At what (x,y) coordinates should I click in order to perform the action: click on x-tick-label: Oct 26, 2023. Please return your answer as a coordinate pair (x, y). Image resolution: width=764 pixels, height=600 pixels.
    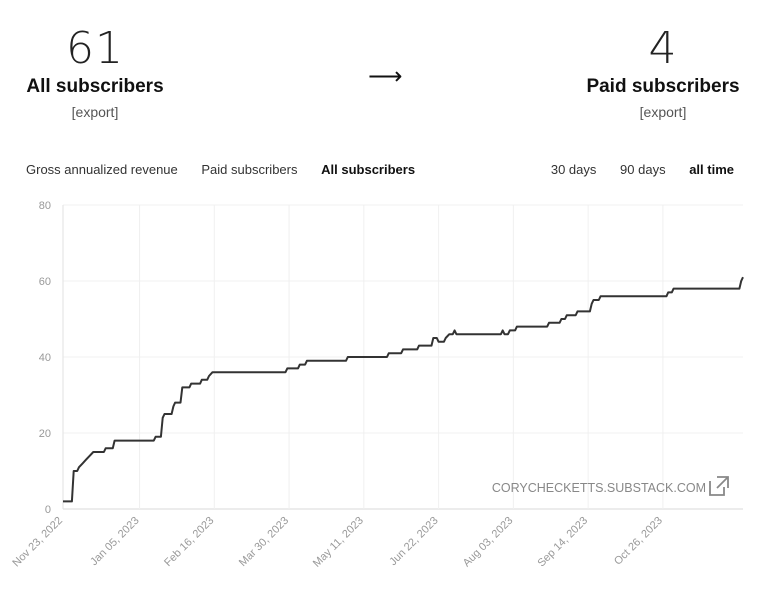
    Looking at the image, I should click on (638, 541).